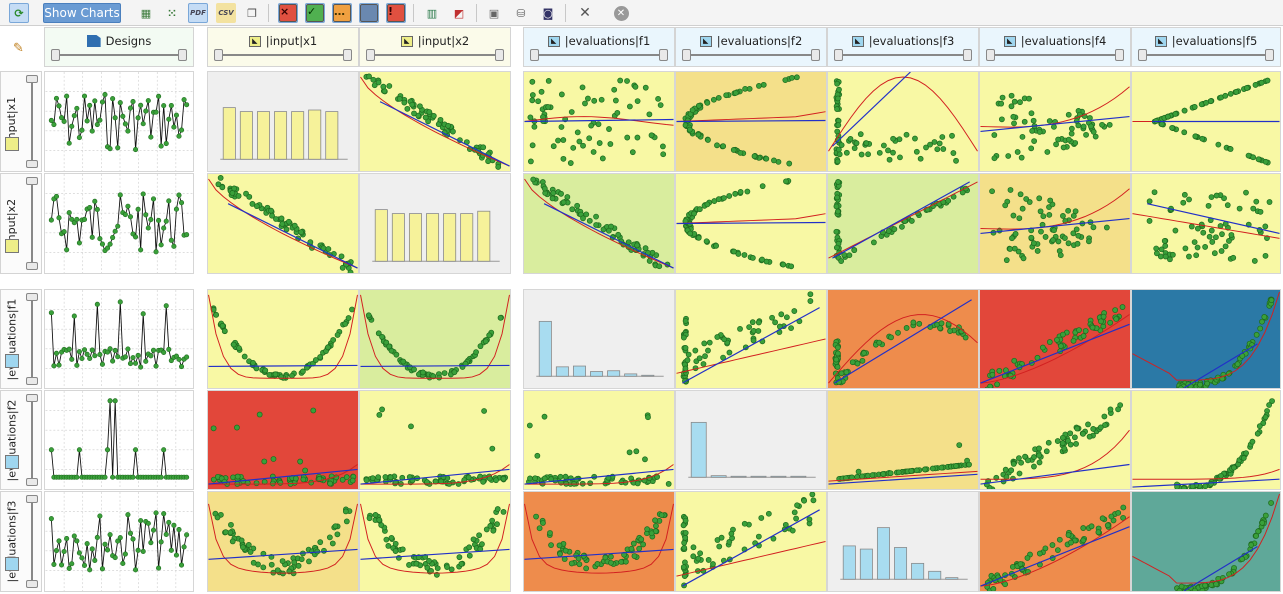 This screenshot has width=1283, height=594. What do you see at coordinates (226, 13) in the screenshot?
I see `csv-export-icon: CSV` at bounding box center [226, 13].